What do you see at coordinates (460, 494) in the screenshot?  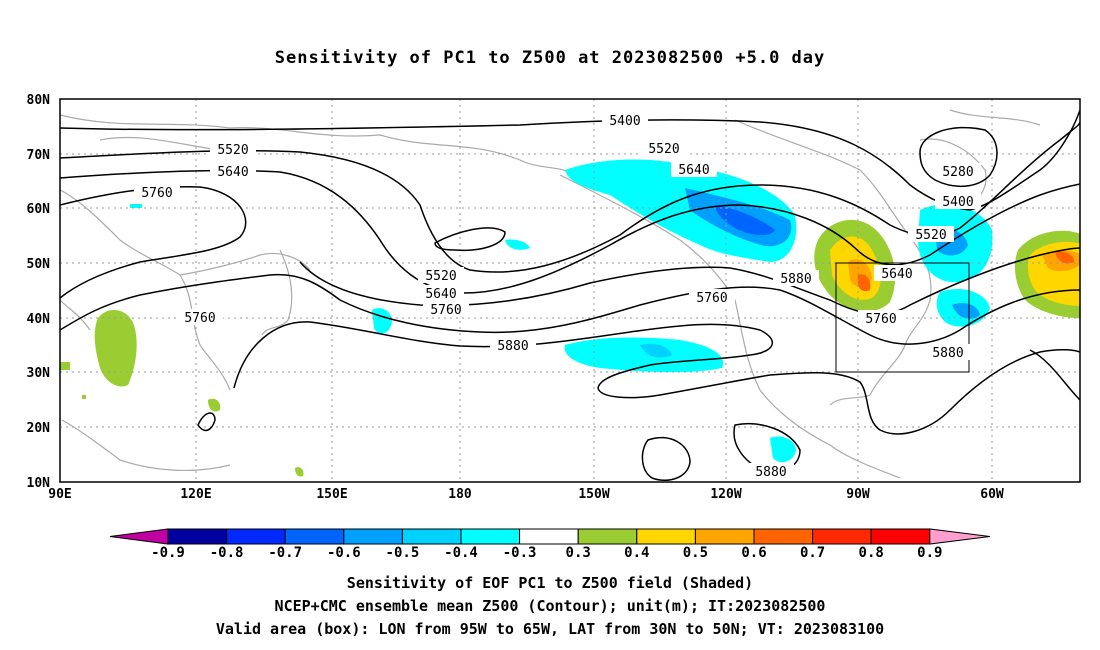 I see `lon-label: 180` at bounding box center [460, 494].